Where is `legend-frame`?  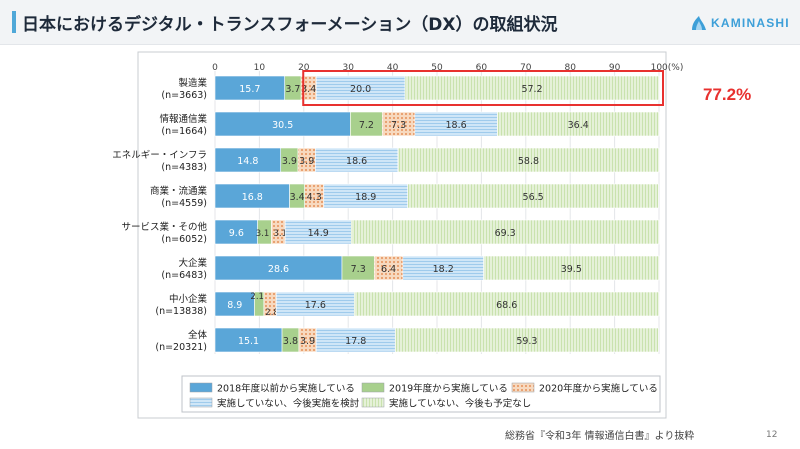 legend-frame is located at coordinates (421, 394).